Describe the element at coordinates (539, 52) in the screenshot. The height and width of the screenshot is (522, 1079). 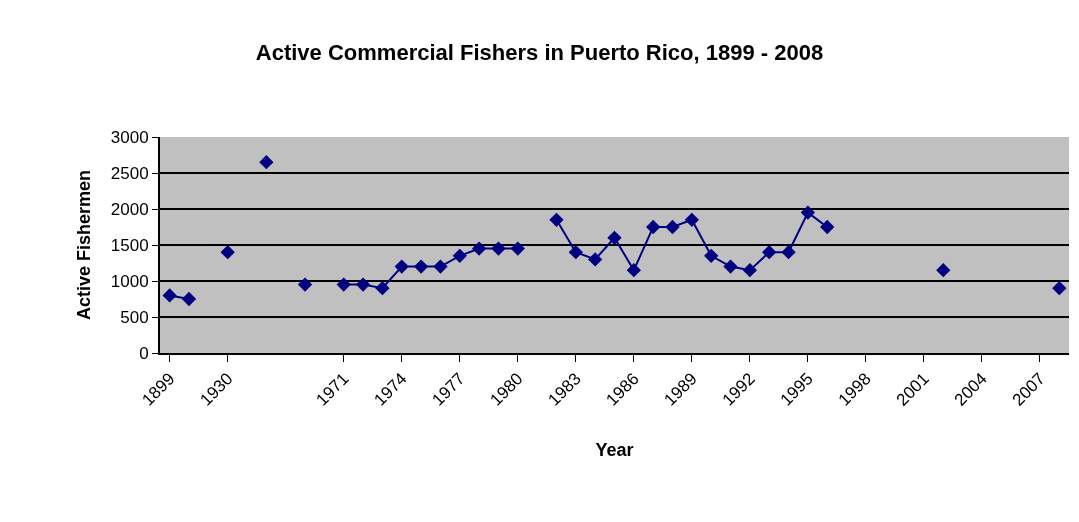
I see `chart-title: Active Commercial Fishers in Puerto Rico, 1899 - 2008` at that location.